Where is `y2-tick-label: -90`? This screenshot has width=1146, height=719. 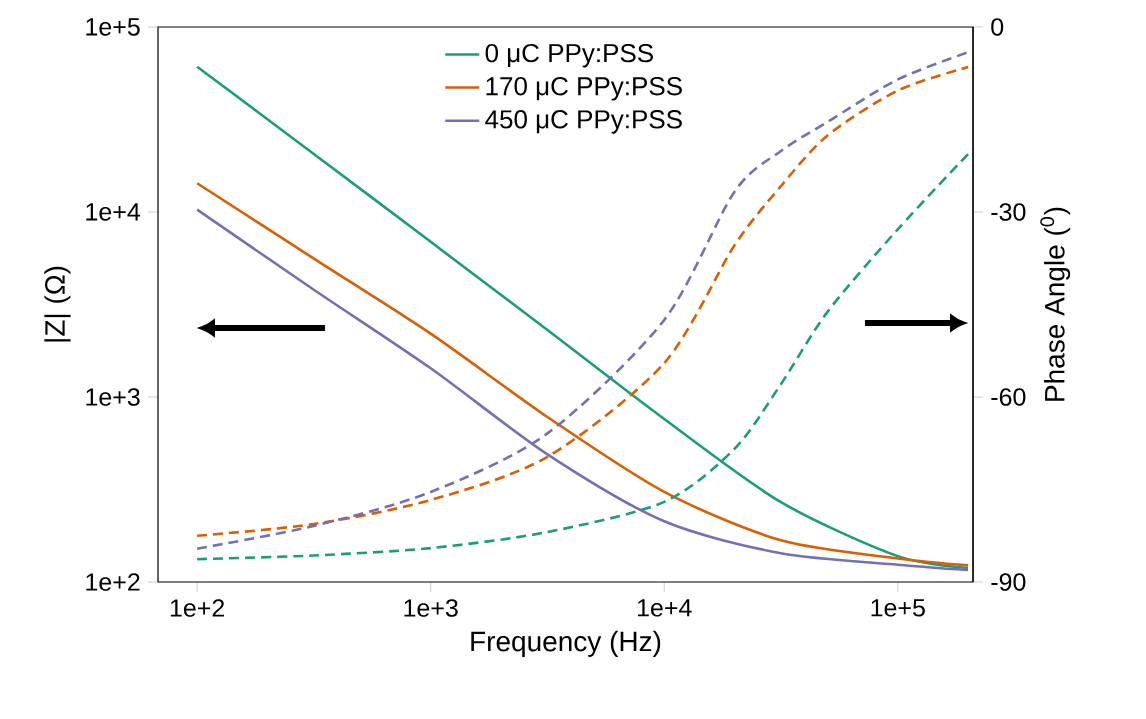 y2-tick-label: -90 is located at coordinates (1008, 582).